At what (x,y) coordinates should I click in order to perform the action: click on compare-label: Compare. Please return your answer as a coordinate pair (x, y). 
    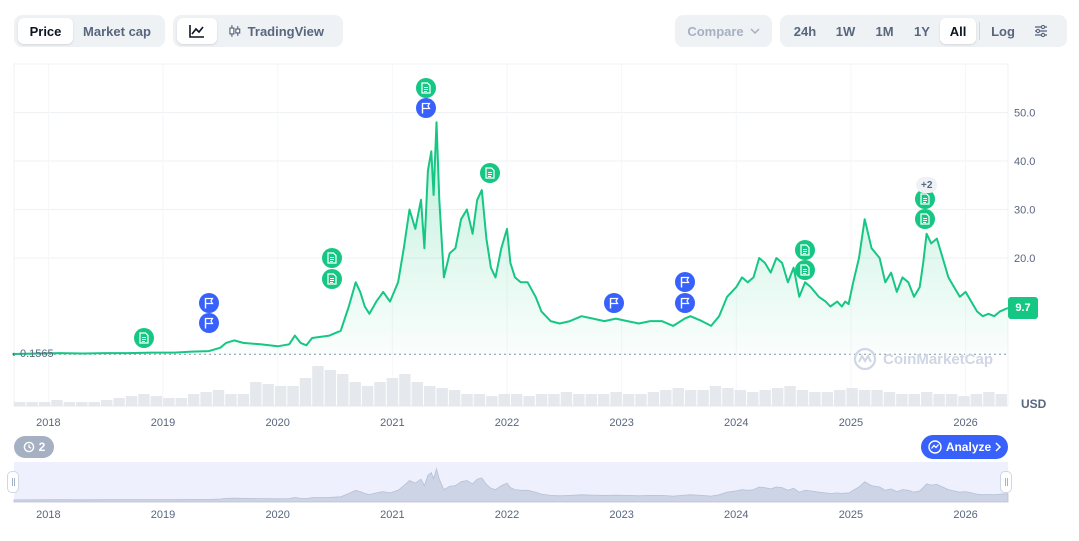
    Looking at the image, I should click on (715, 31).